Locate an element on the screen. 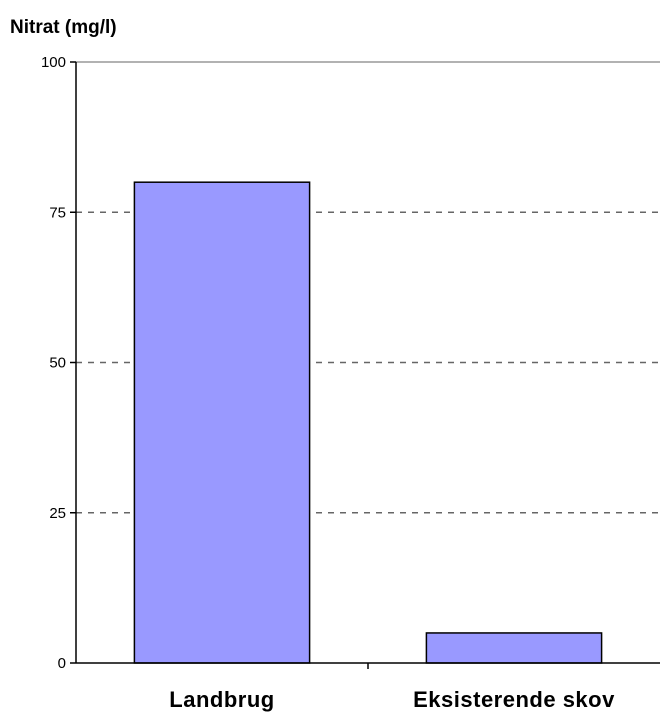 This screenshot has height=713, width=660. y-tick-label: 100 is located at coordinates (53, 62).